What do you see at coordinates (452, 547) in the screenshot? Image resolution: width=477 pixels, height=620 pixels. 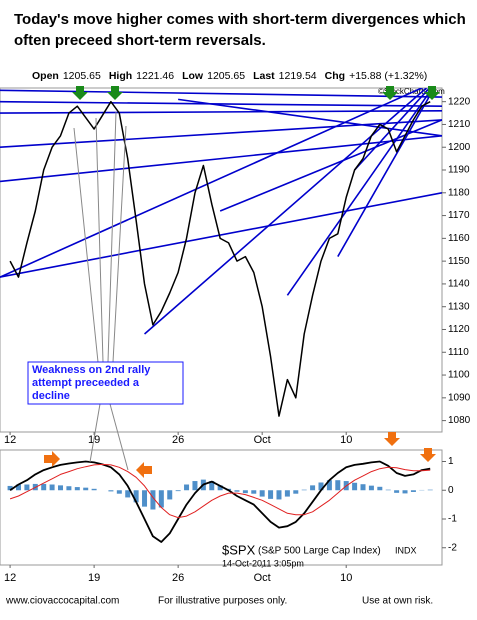 I see `y-tick-label: -2` at bounding box center [452, 547].